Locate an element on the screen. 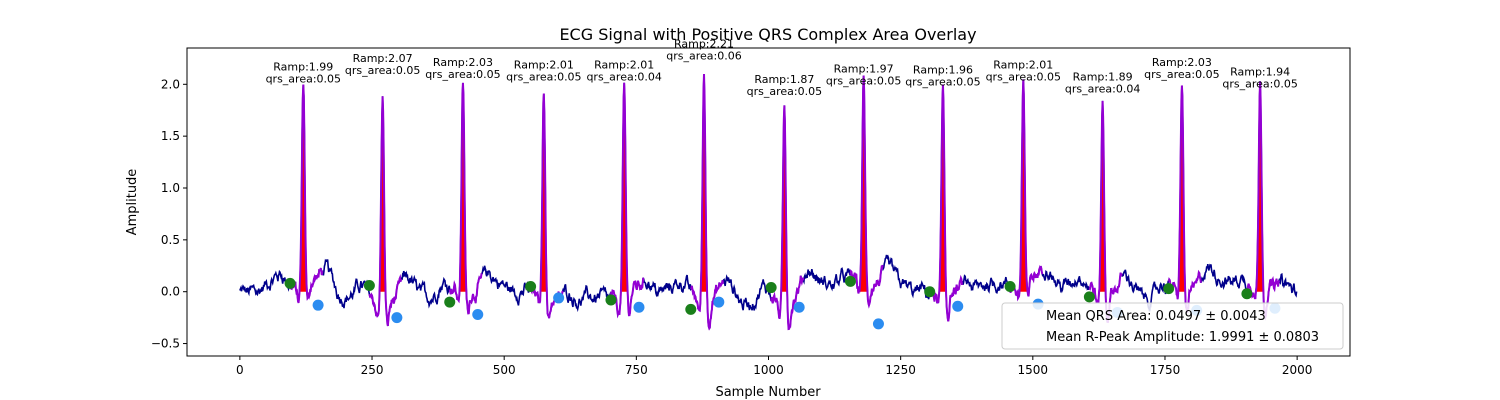  y-axis: −0.5 0.0 0.5 1.0 1.5 2.0 is located at coordinates (169, 214).